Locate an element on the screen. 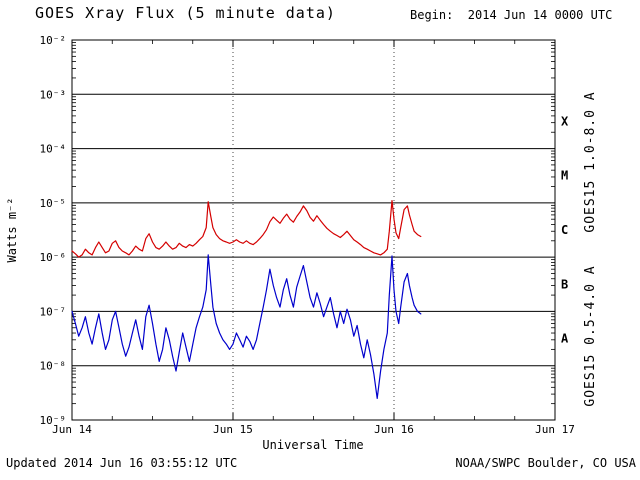  flare-class-label: M is located at coordinates (564, 176).